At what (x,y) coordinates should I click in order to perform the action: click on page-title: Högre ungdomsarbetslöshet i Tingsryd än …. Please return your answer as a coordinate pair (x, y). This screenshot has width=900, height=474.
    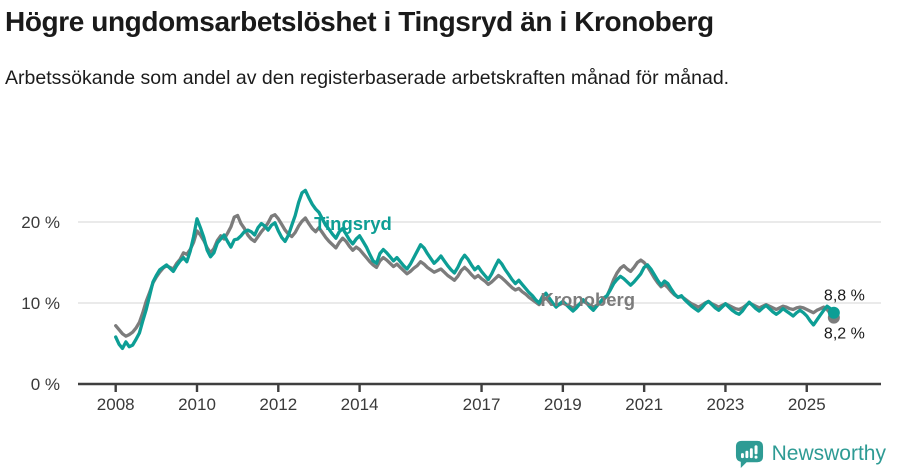
    Looking at the image, I should click on (359, 21).